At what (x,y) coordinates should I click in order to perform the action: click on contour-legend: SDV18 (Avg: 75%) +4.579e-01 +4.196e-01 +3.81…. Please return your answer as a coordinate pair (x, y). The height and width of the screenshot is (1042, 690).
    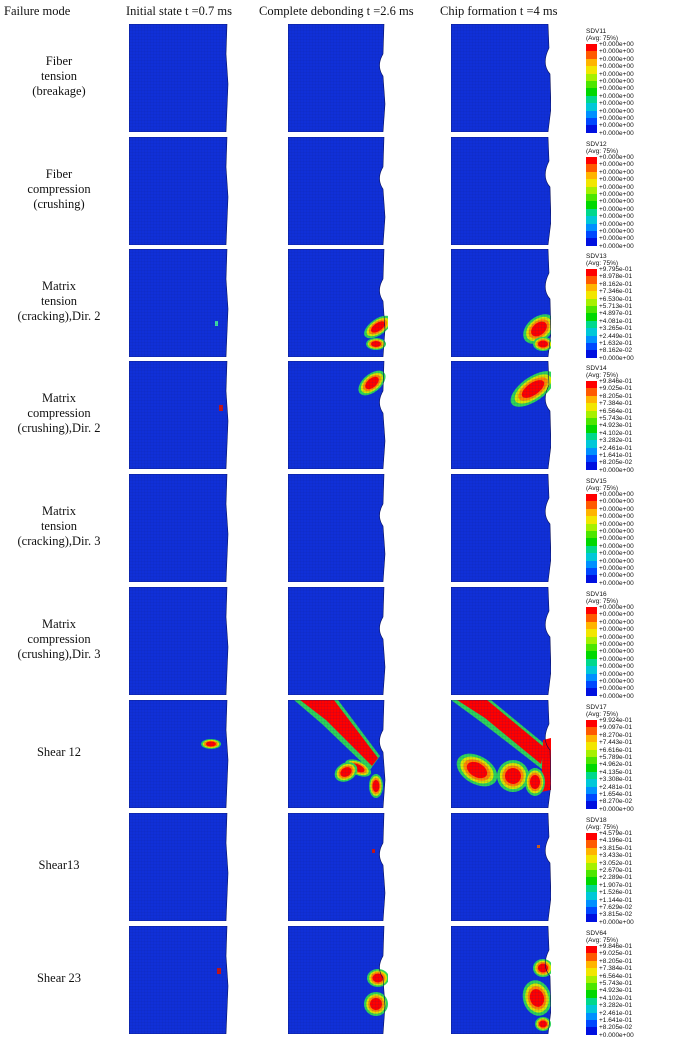
    Looking at the image, I should click on (638, 871).